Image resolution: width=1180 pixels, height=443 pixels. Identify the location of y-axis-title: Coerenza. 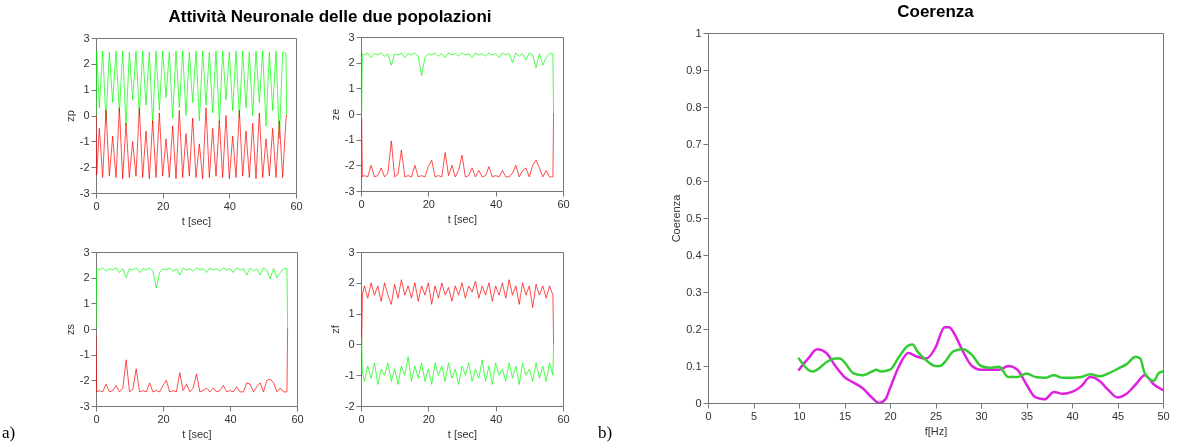
(676, 218).